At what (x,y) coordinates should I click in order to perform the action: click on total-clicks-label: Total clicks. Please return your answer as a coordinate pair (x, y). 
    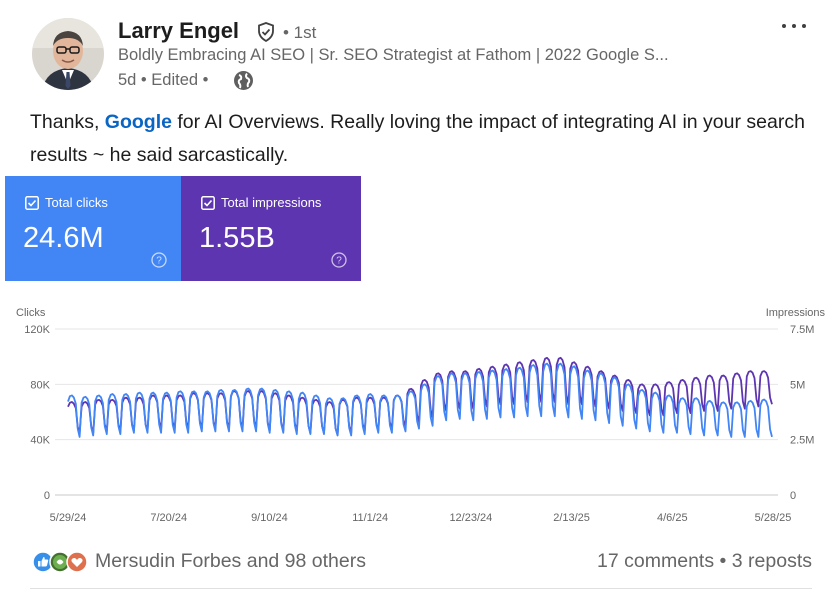
    Looking at the image, I should click on (76, 202).